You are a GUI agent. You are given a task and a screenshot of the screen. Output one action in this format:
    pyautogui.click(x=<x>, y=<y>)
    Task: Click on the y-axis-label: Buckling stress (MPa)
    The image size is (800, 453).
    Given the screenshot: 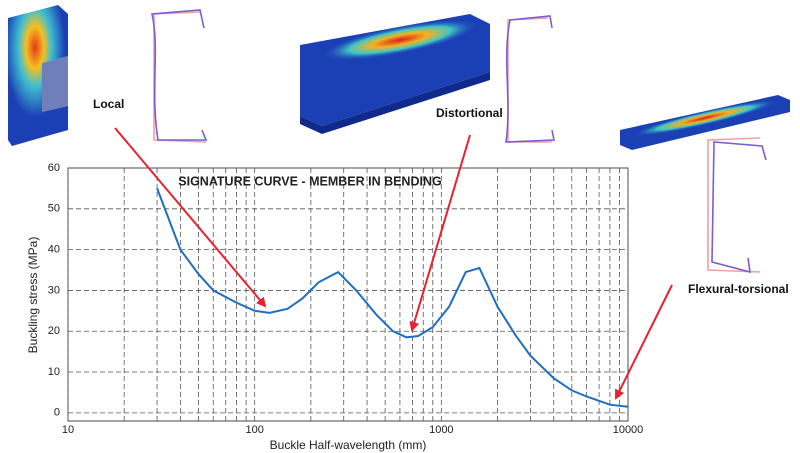 What is the action you would take?
    pyautogui.click(x=33, y=295)
    